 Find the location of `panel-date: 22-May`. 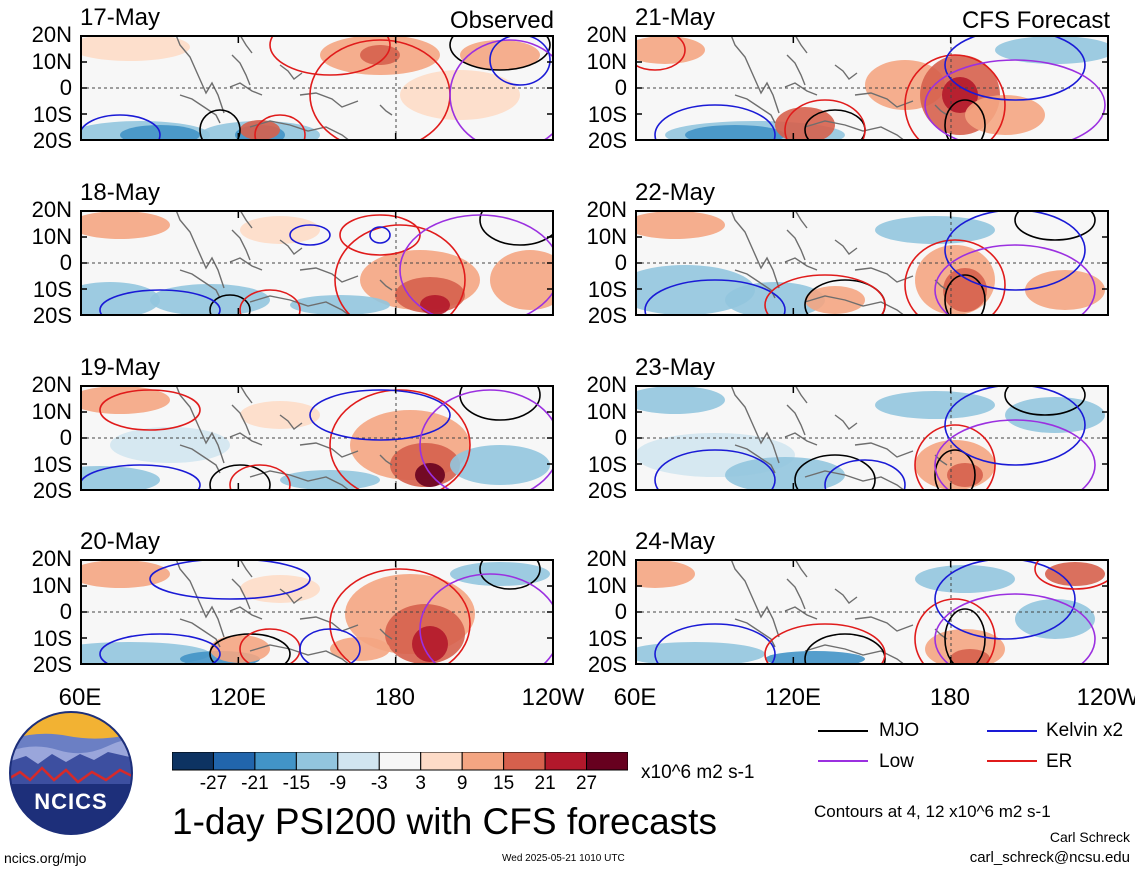

panel-date: 22-May is located at coordinates (675, 192).